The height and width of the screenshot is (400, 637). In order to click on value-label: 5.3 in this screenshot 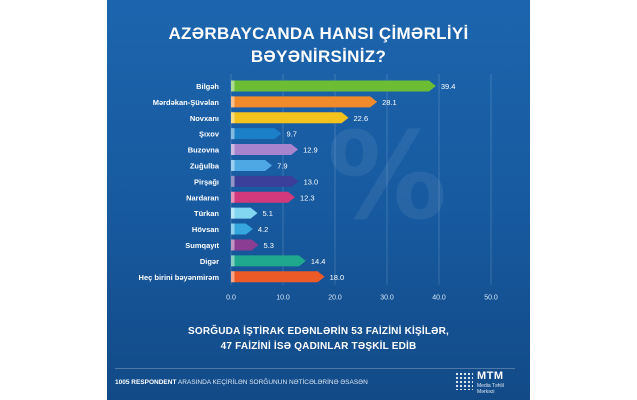, I will do `click(269, 245)`.